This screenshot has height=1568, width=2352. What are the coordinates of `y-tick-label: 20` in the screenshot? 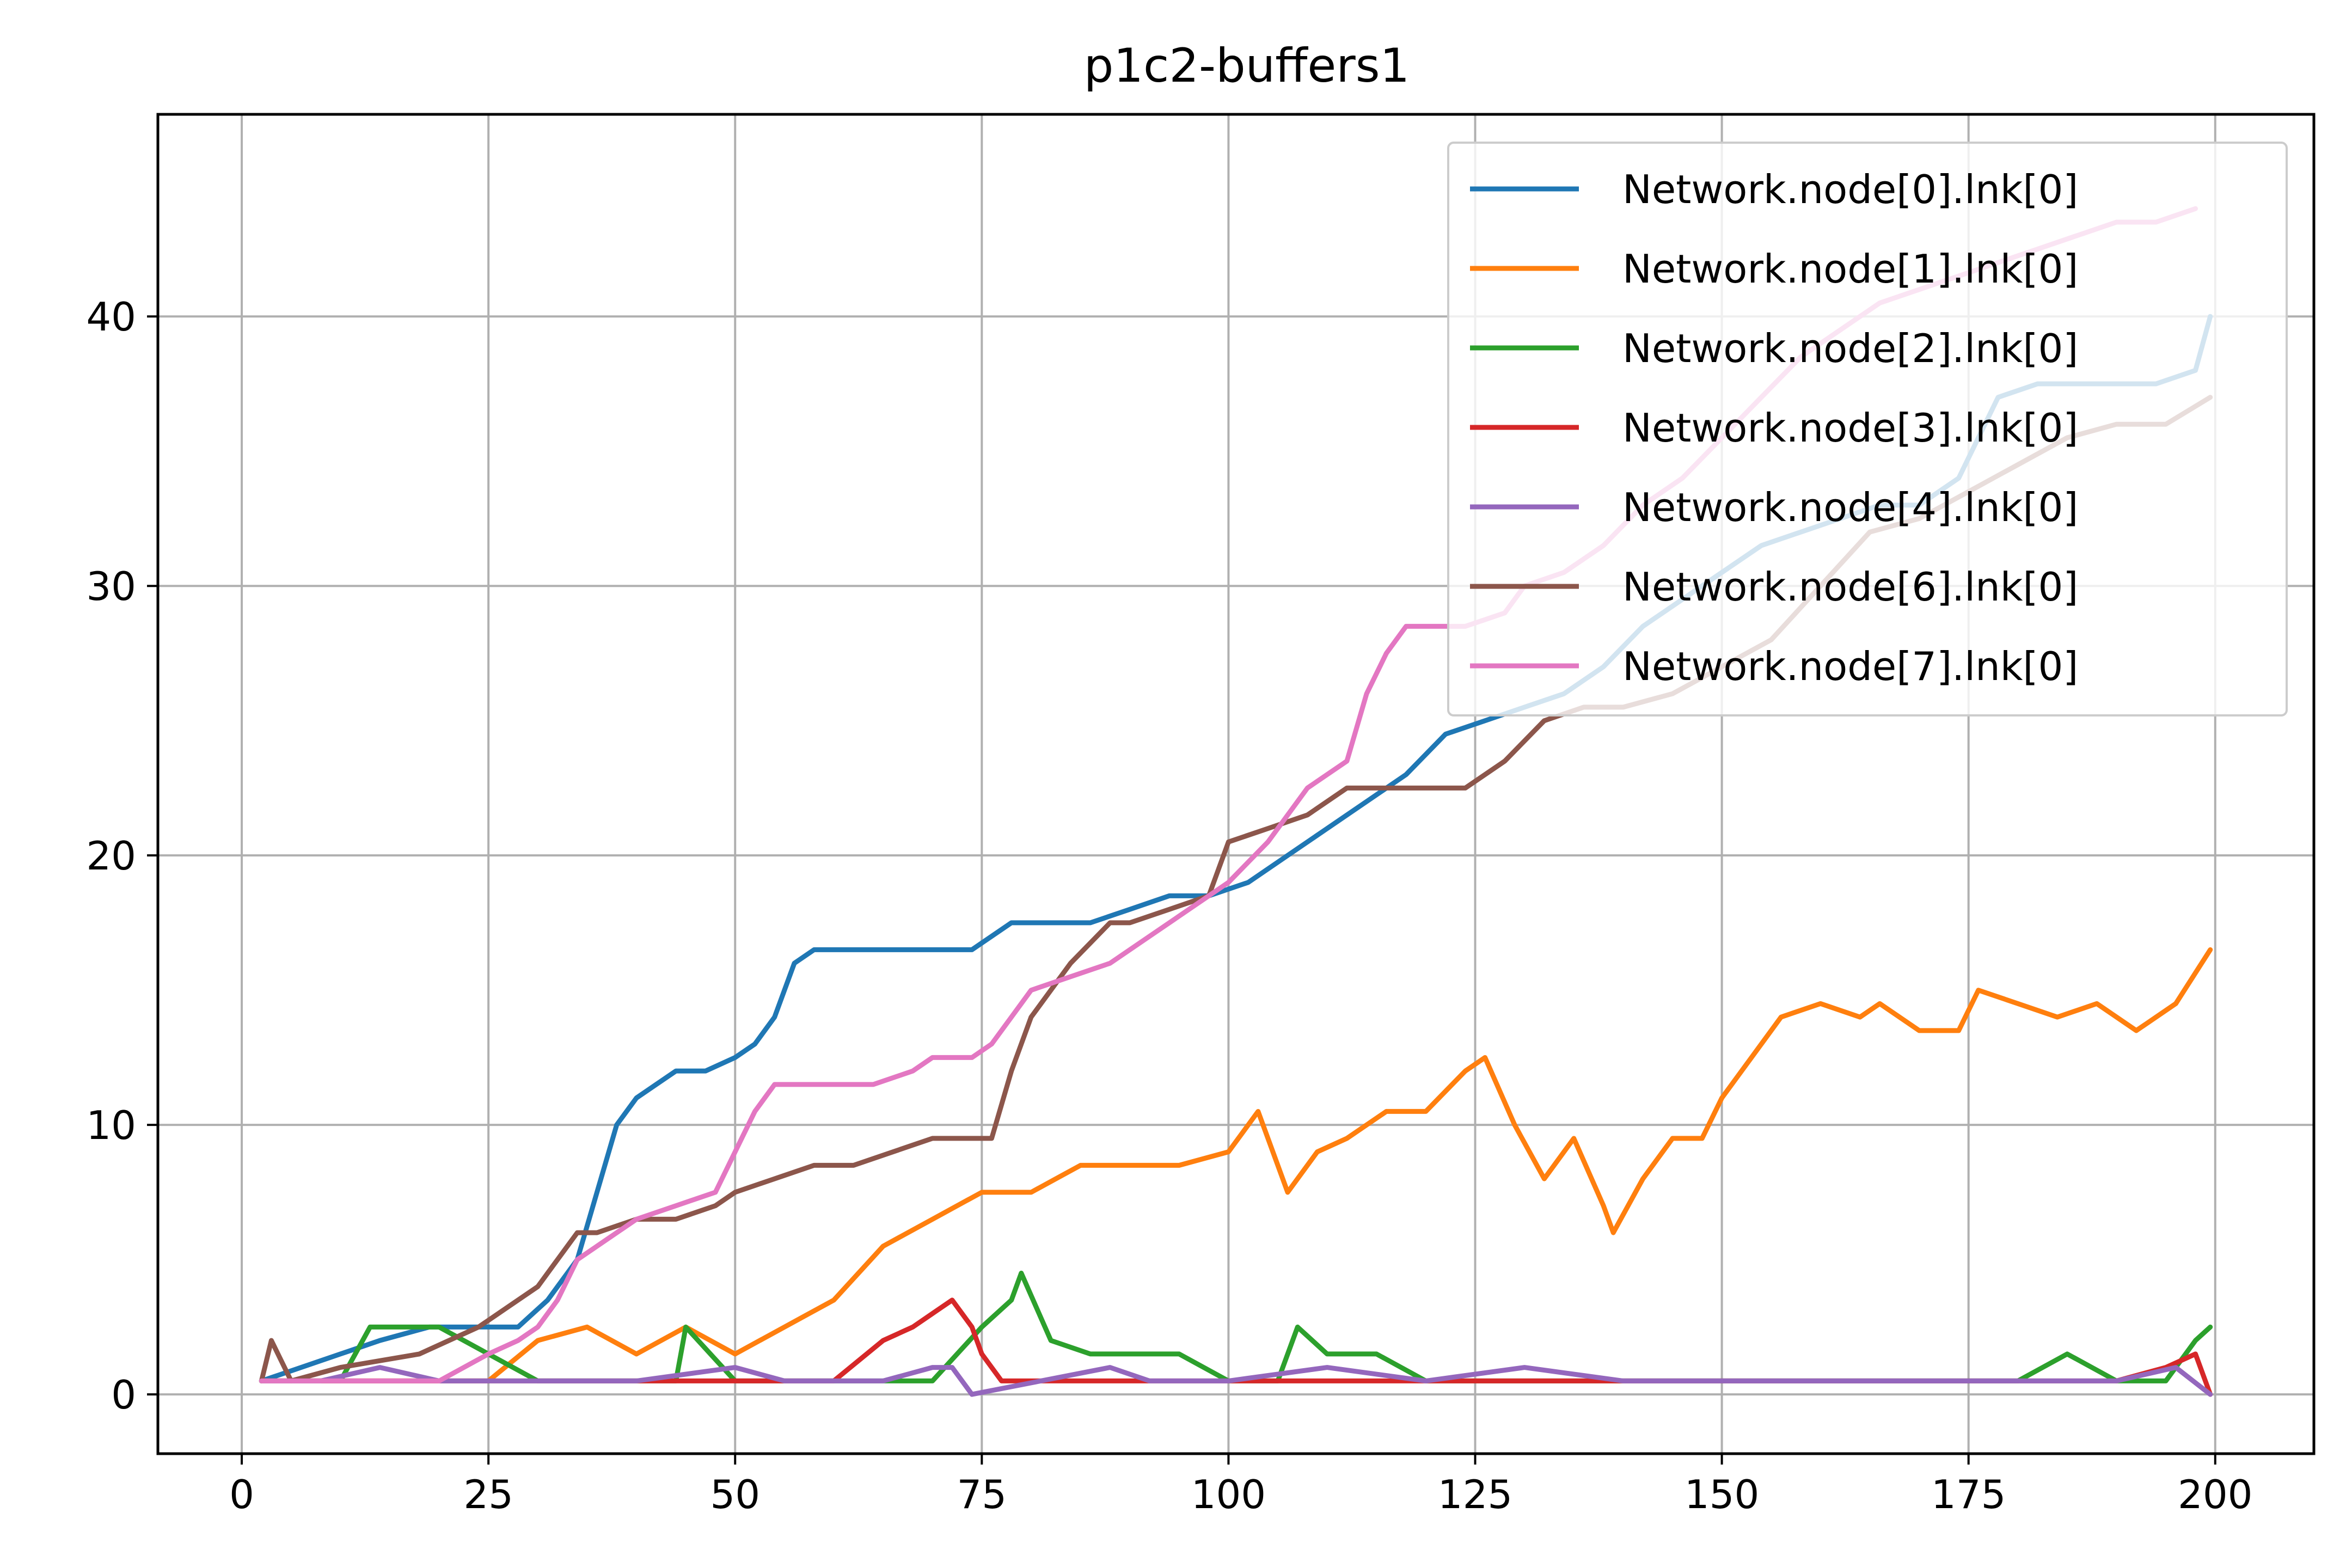 It's located at (111, 856).